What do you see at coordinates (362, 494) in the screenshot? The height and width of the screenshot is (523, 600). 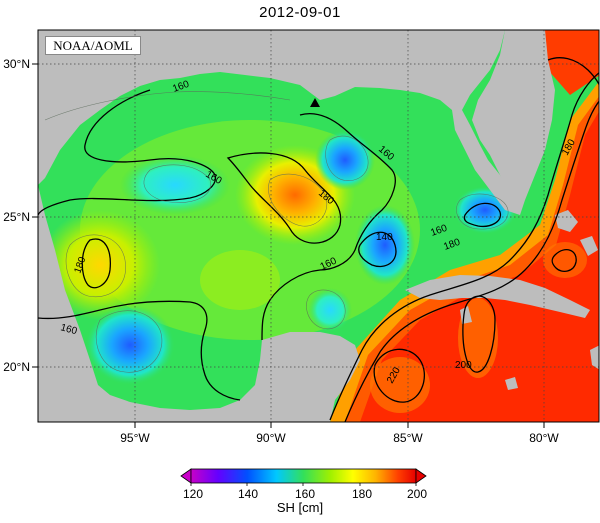 I see `colorbar-tick-label: 180` at bounding box center [362, 494].